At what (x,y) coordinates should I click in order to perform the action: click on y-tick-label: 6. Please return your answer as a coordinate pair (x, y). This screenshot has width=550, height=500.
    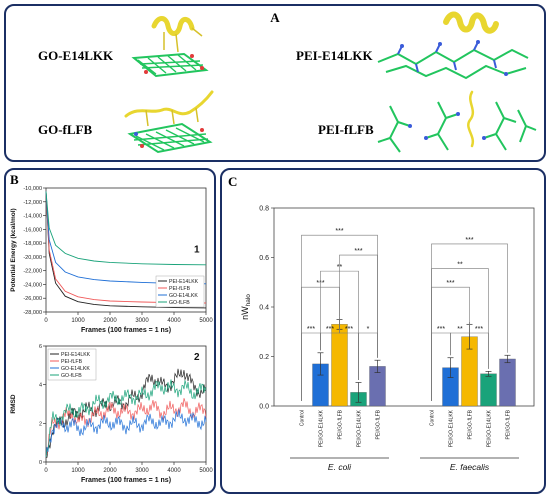
    Looking at the image, I should click on (40, 347).